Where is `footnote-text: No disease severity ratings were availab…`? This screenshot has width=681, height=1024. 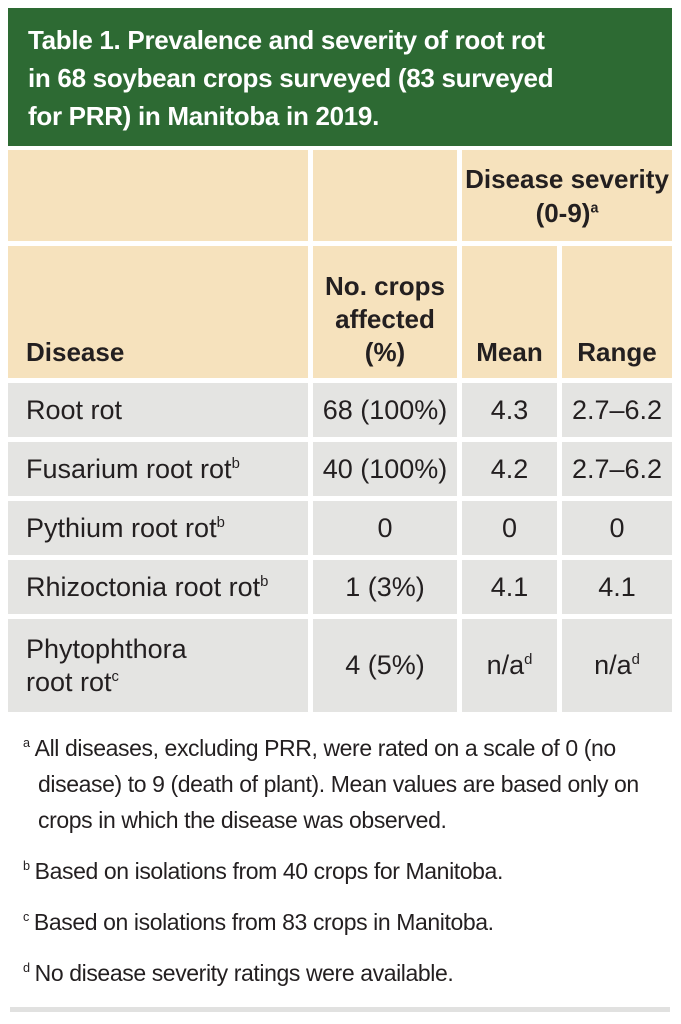 footnote-text: No disease severity ratings were availab… is located at coordinates (244, 973).